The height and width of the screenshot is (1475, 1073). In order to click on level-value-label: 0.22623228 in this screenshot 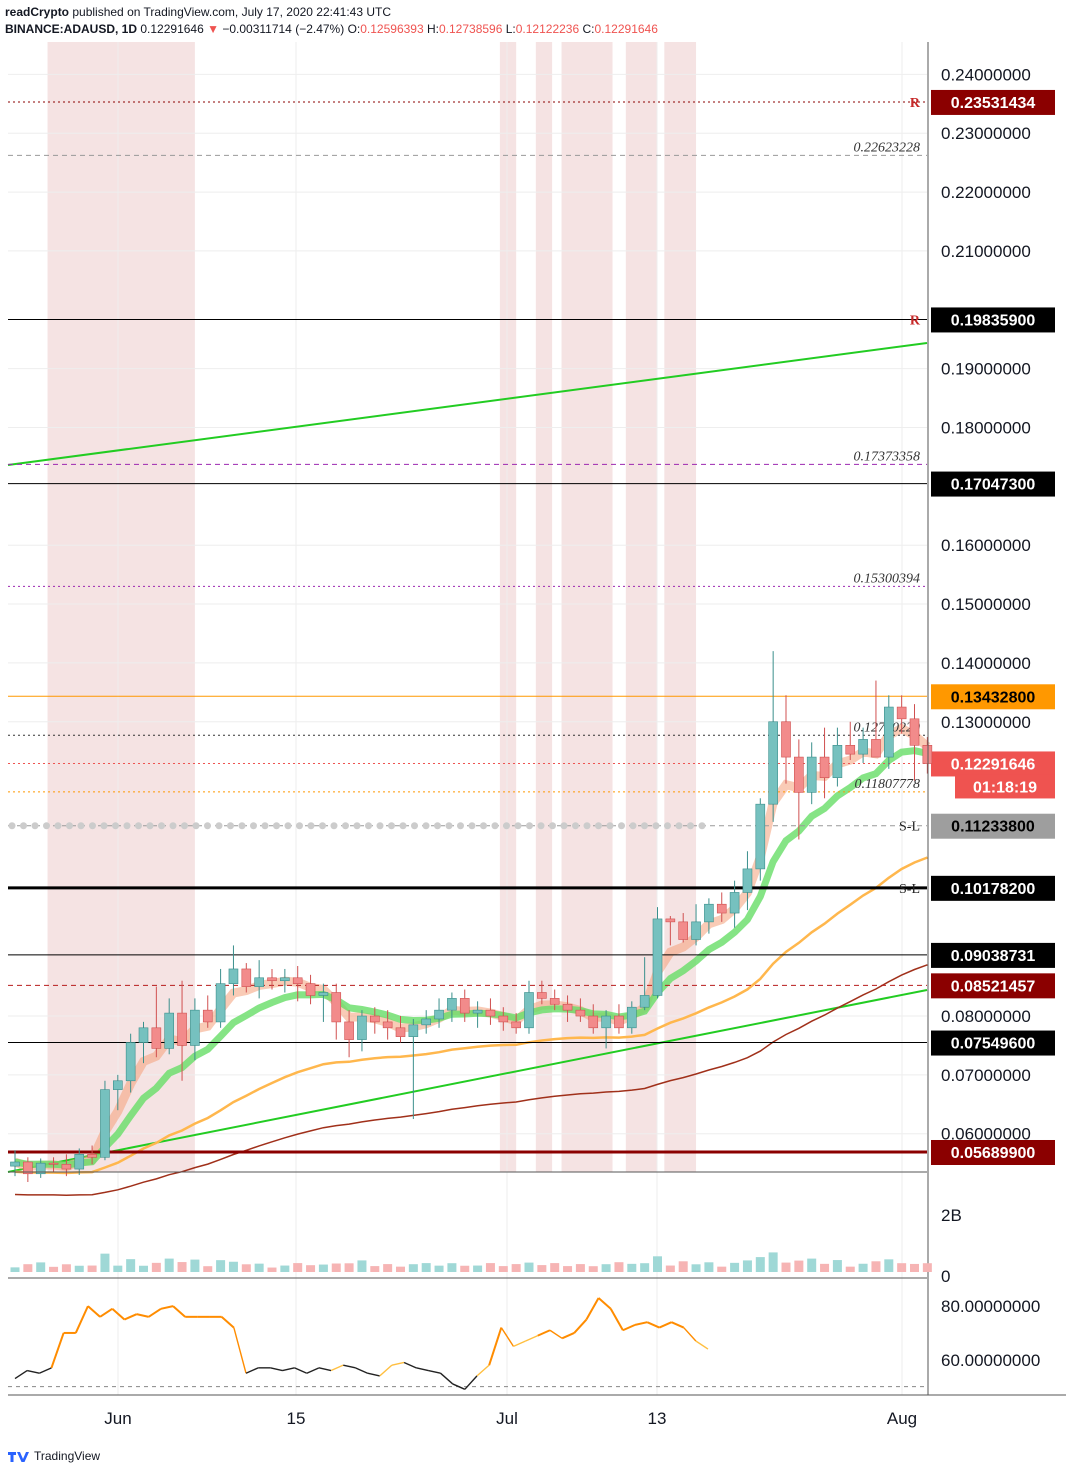, I will do `click(887, 147)`.